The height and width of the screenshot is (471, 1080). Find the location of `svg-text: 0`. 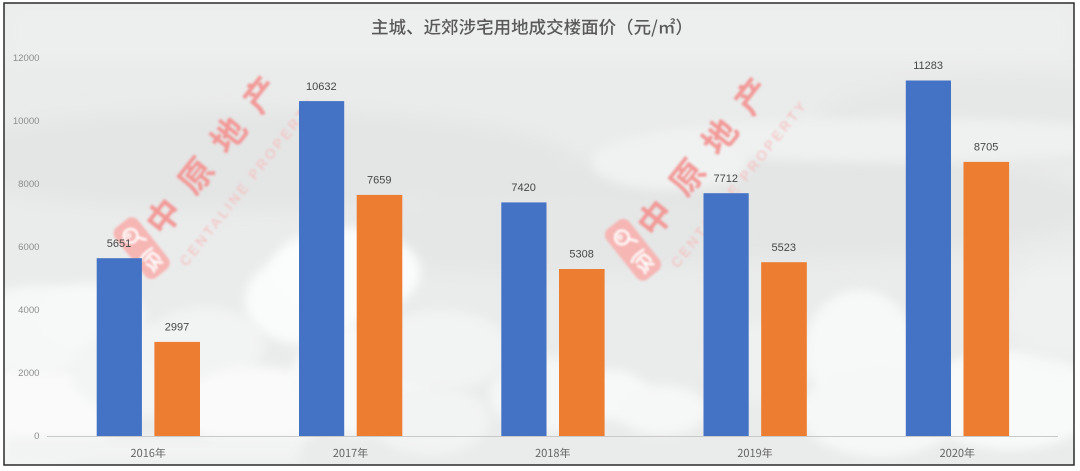

svg-text: 0 is located at coordinates (36, 436).